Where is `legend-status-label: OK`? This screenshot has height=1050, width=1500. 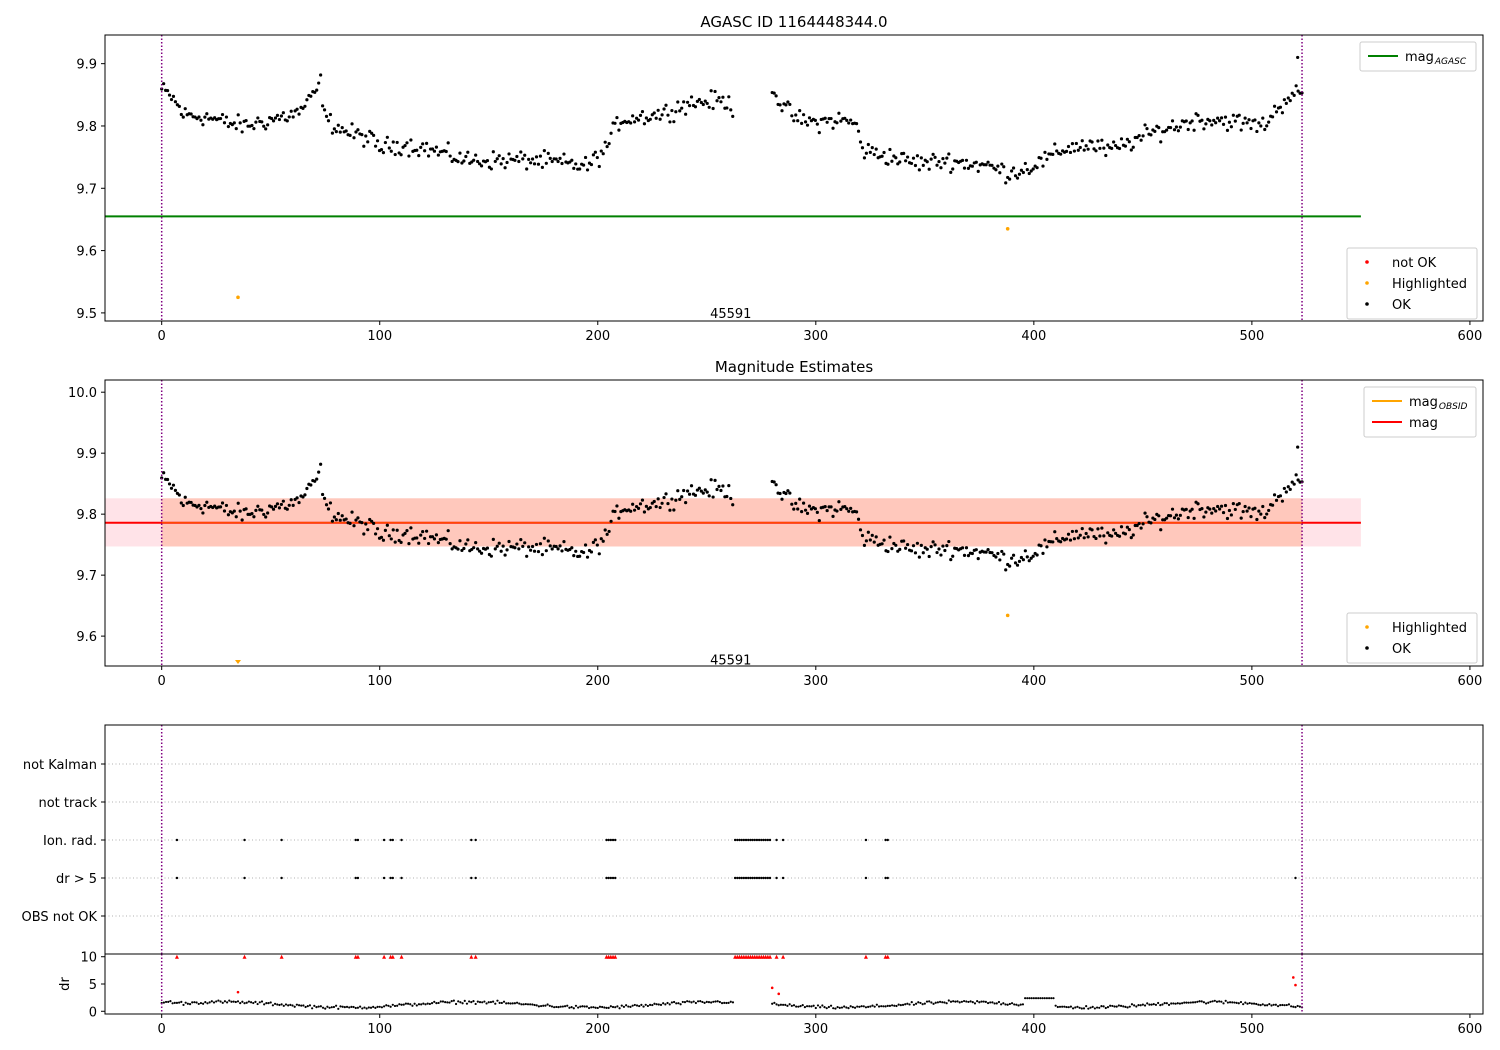 legend-status-label: OK is located at coordinates (1401, 649).